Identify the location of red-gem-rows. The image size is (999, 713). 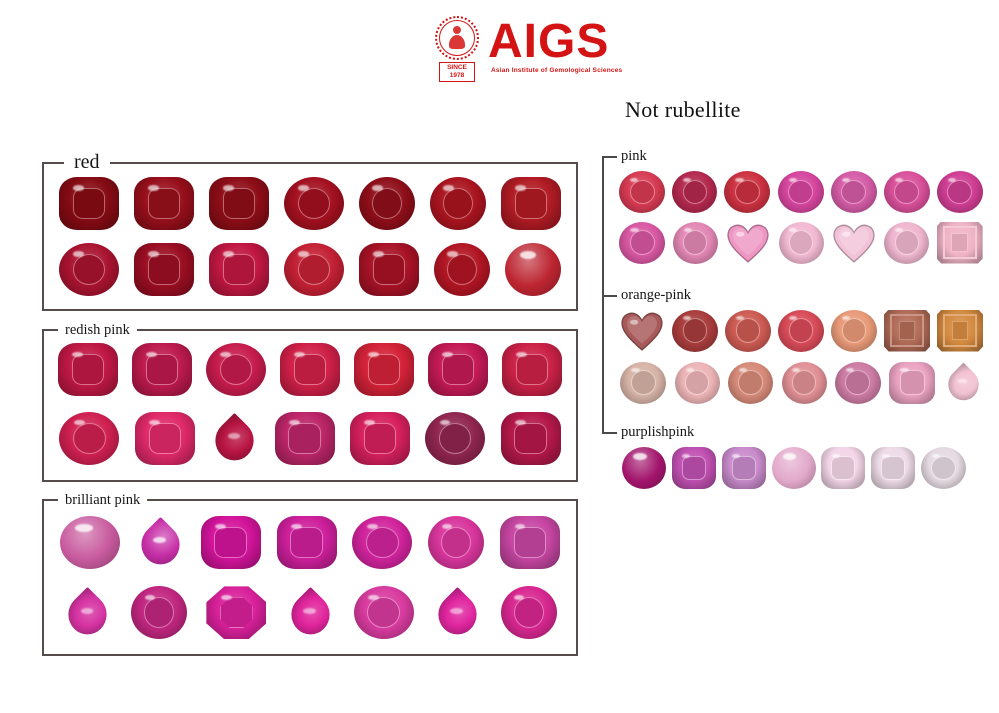
(310, 236).